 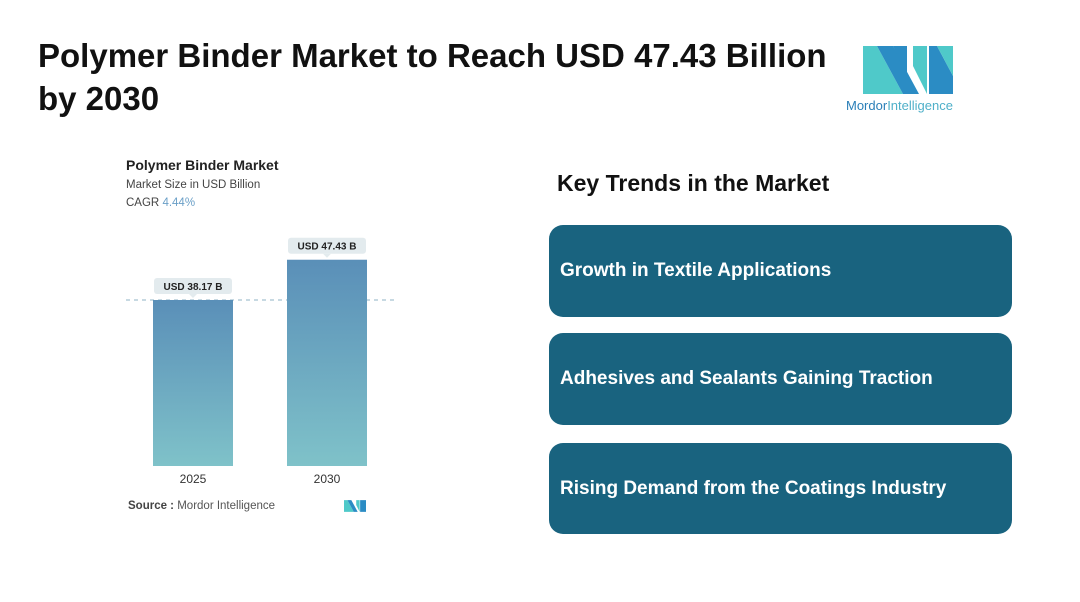 I want to click on logo-text: MordorIntelligence, so click(x=899, y=105).